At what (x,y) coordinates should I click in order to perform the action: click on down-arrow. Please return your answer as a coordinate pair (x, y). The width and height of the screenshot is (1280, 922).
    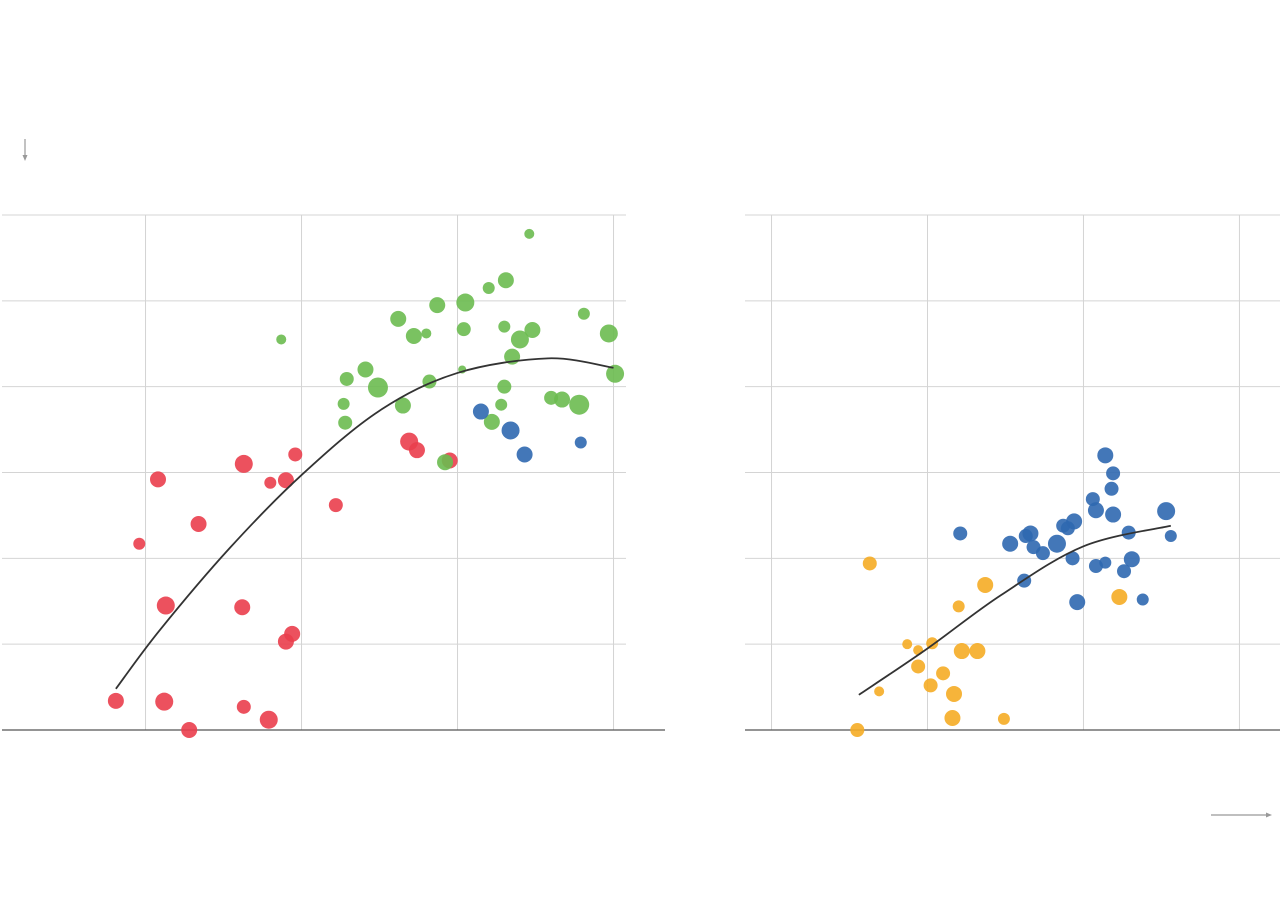
    Looking at the image, I should click on (25, 150).